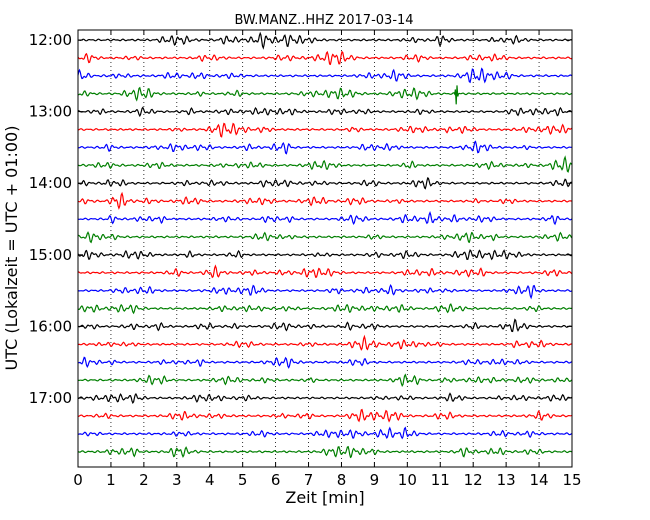  What do you see at coordinates (78, 480) in the screenshot?
I see `x-tick-label: 0` at bounding box center [78, 480].